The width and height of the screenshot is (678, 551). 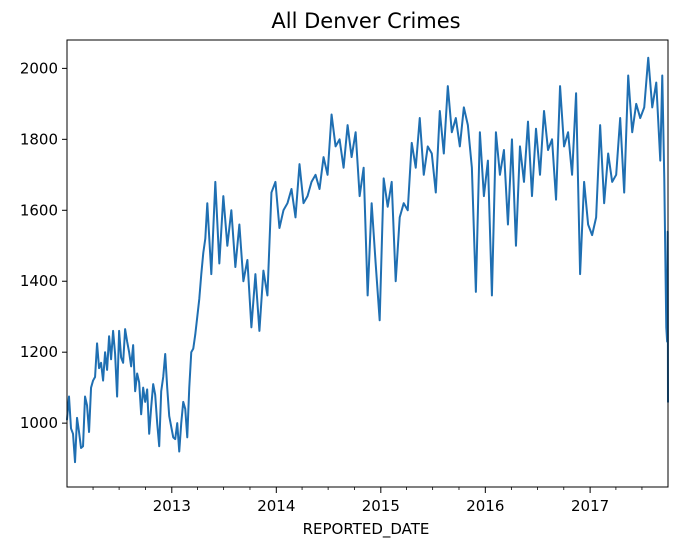 I want to click on y-tick-label: 1000, so click(x=39, y=423).